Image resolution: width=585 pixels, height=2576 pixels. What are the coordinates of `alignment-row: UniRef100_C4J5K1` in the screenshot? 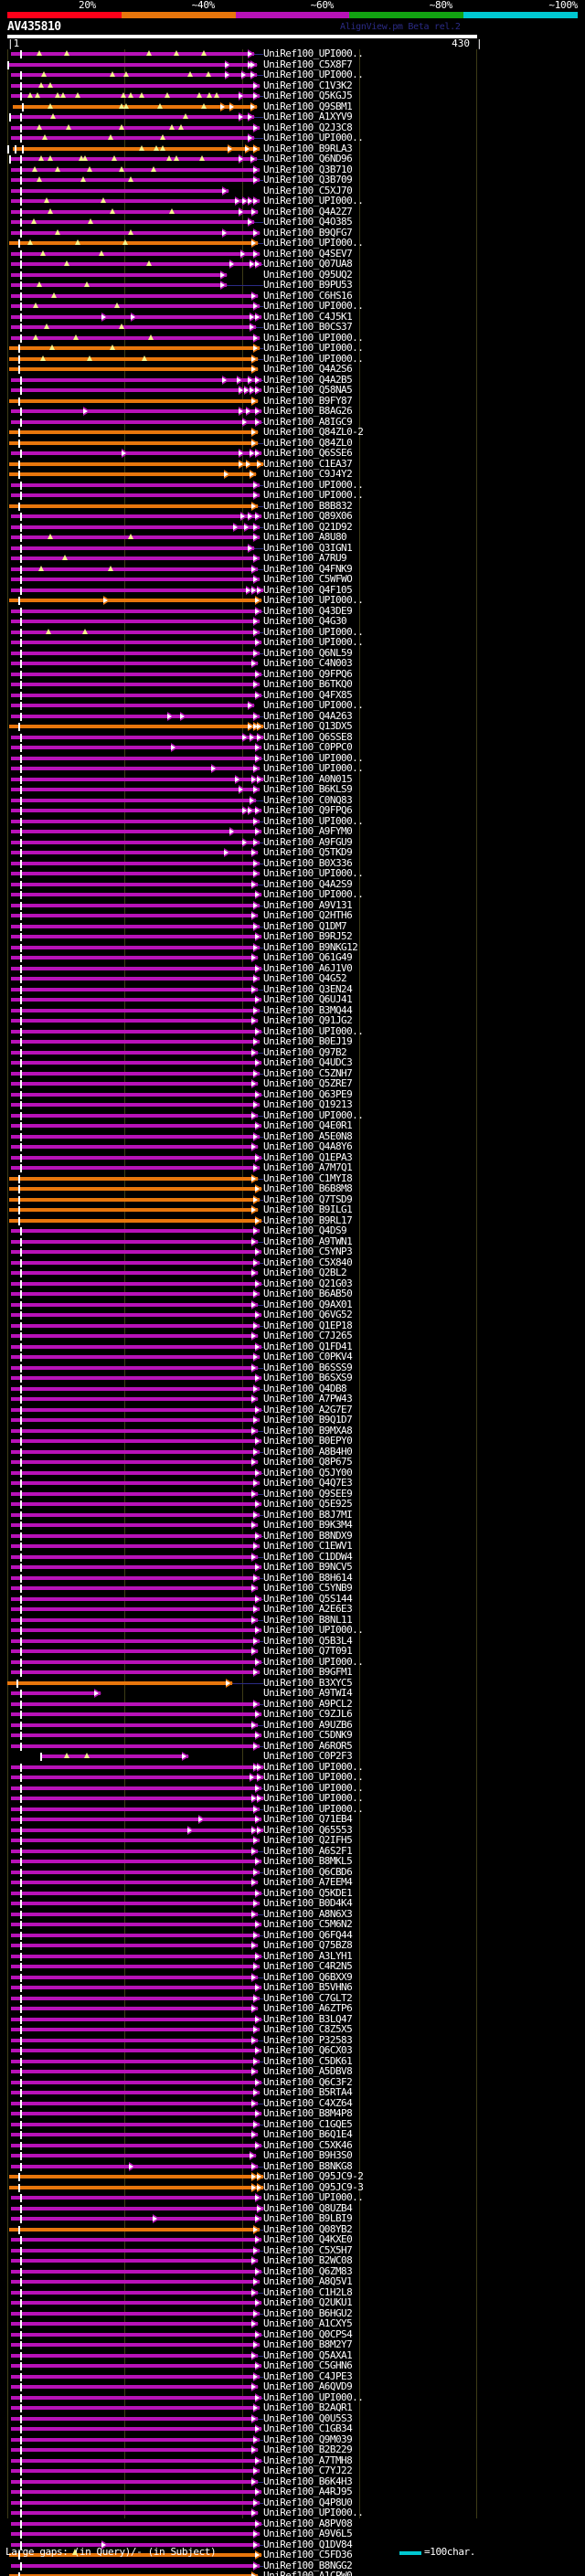 It's located at (293, 317).